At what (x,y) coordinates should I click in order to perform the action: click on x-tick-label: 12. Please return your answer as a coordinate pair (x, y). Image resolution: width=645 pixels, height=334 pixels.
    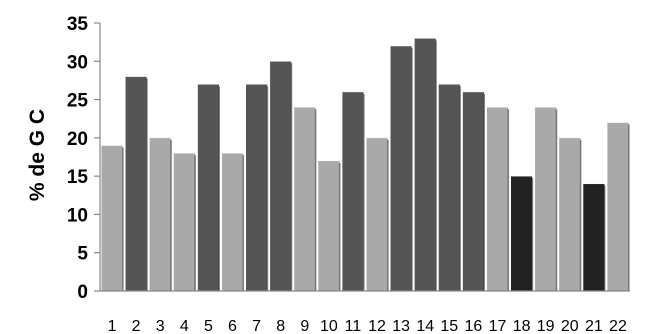
    Looking at the image, I should click on (377, 326).